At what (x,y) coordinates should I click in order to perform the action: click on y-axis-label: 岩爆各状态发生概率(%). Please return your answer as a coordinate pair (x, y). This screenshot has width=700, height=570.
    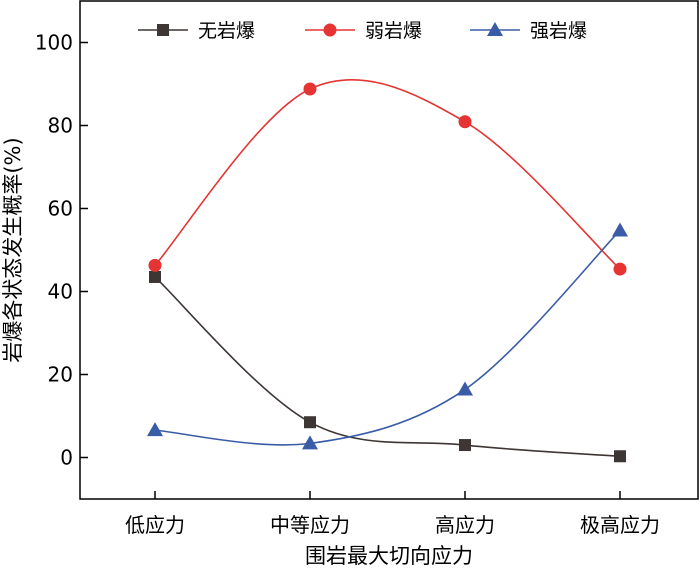
    Looking at the image, I should click on (13, 249).